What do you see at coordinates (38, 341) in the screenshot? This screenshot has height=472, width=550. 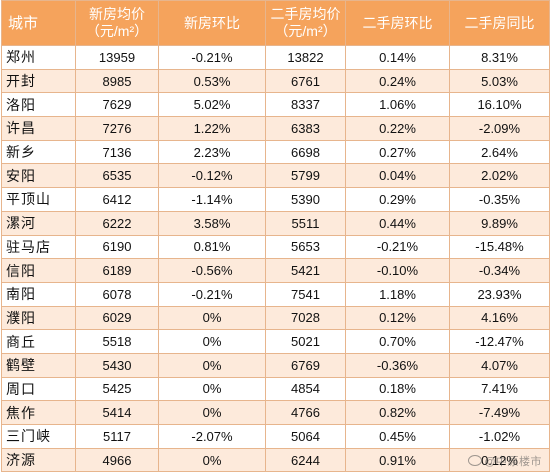 I see `city-cell: 商丘` at bounding box center [38, 341].